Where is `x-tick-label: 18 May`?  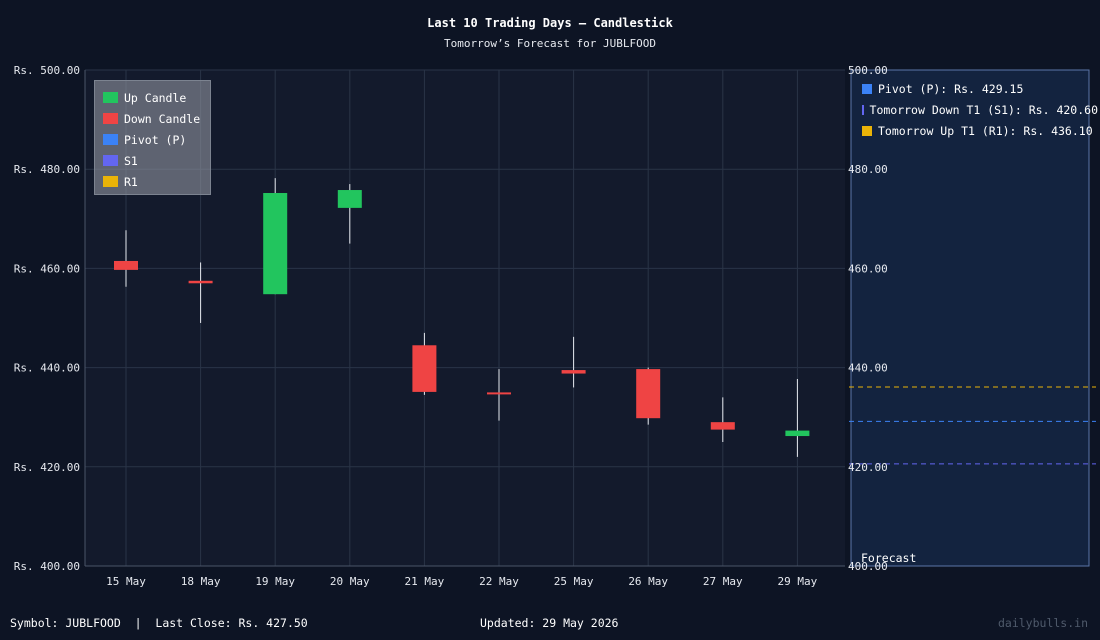 x-tick-label: 18 May is located at coordinates (201, 581).